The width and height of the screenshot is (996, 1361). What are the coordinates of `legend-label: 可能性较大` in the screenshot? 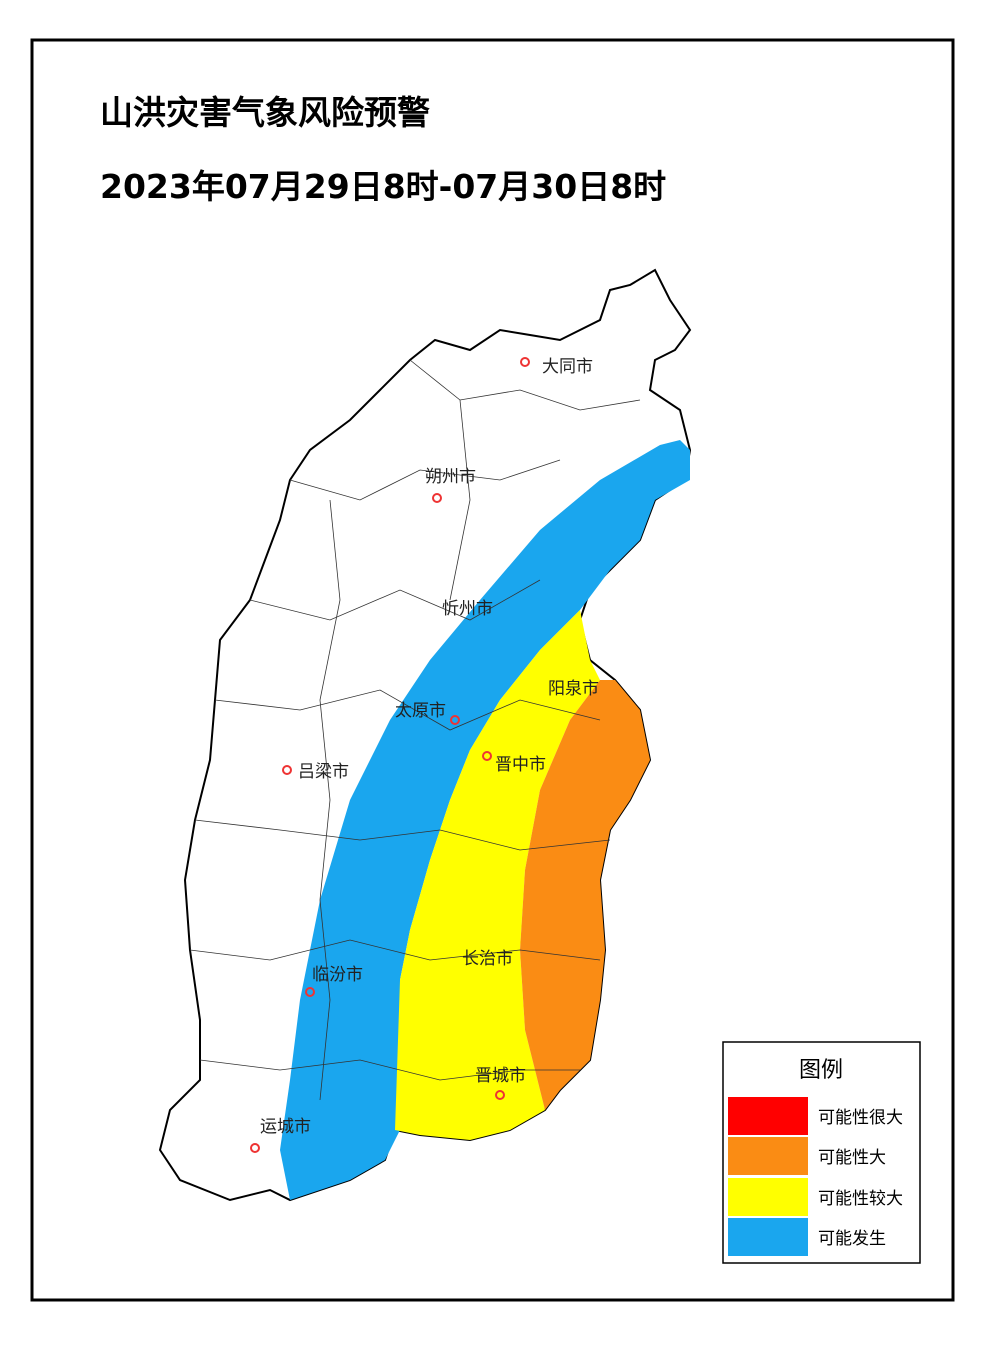 It's located at (860, 1199).